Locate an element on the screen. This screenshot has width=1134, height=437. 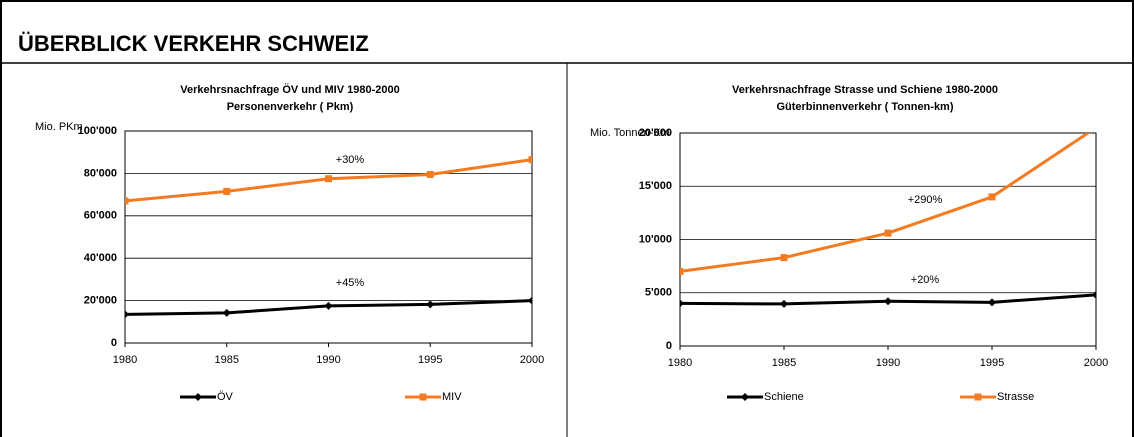
chart-subtitle: Personenverkehr ( Pkm) is located at coordinates (290, 107).